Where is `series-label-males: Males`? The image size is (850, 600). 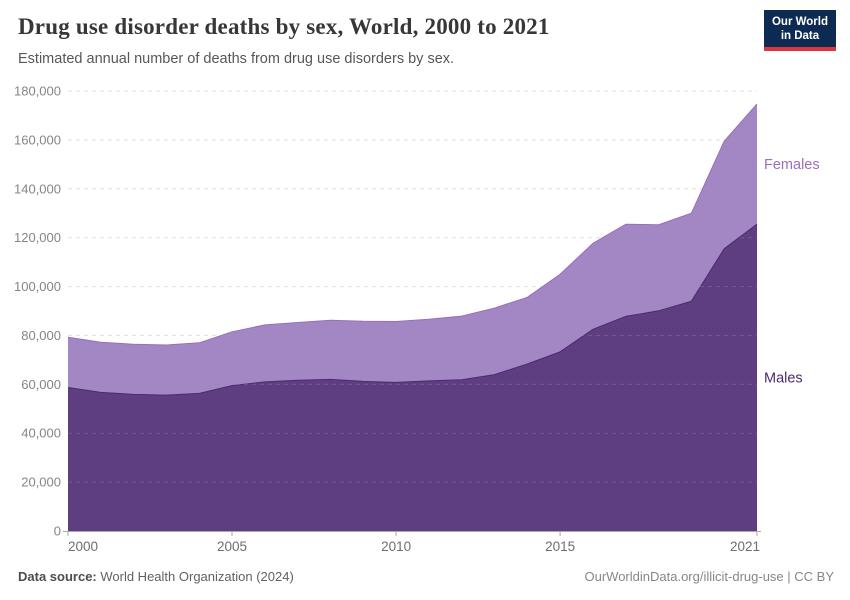 series-label-males: Males is located at coordinates (783, 379).